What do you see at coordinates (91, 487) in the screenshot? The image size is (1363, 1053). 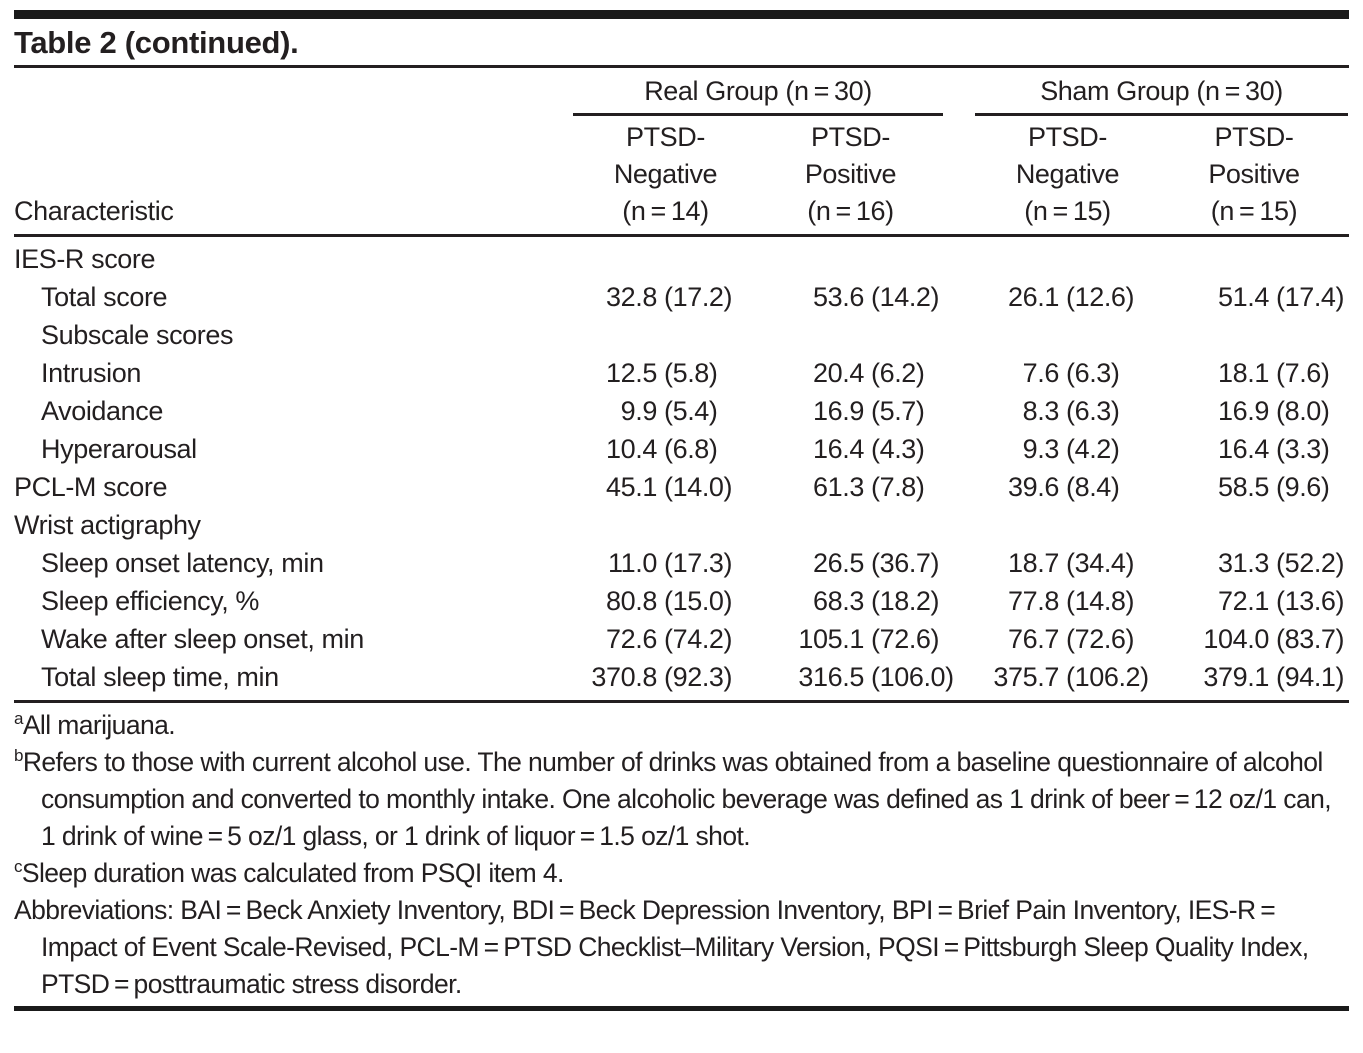 I see `row-label: PCL-M score` at bounding box center [91, 487].